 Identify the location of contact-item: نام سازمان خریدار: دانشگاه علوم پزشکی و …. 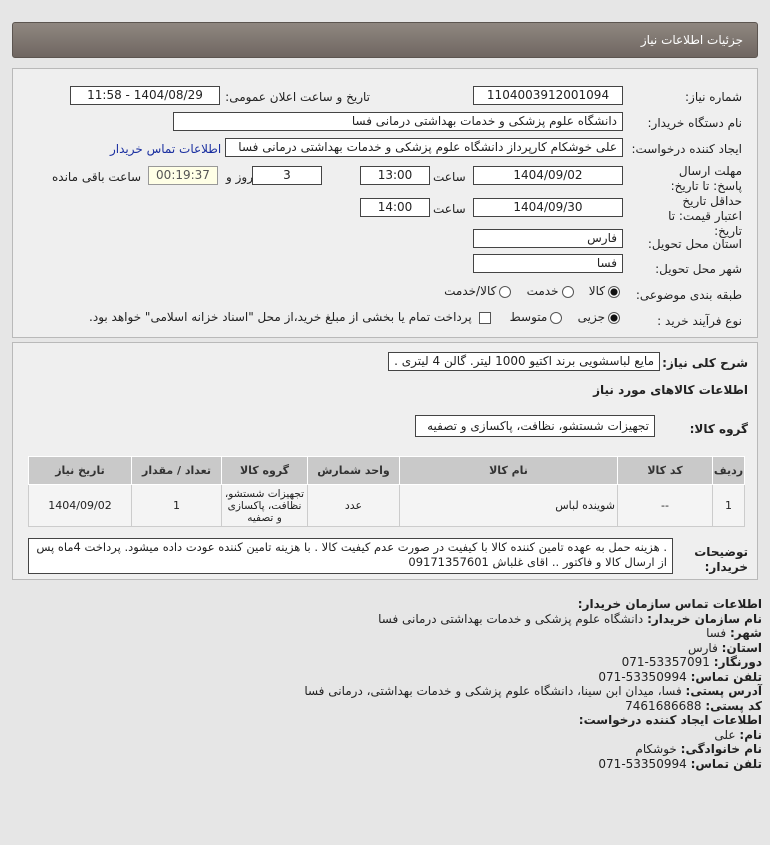
(462, 619).